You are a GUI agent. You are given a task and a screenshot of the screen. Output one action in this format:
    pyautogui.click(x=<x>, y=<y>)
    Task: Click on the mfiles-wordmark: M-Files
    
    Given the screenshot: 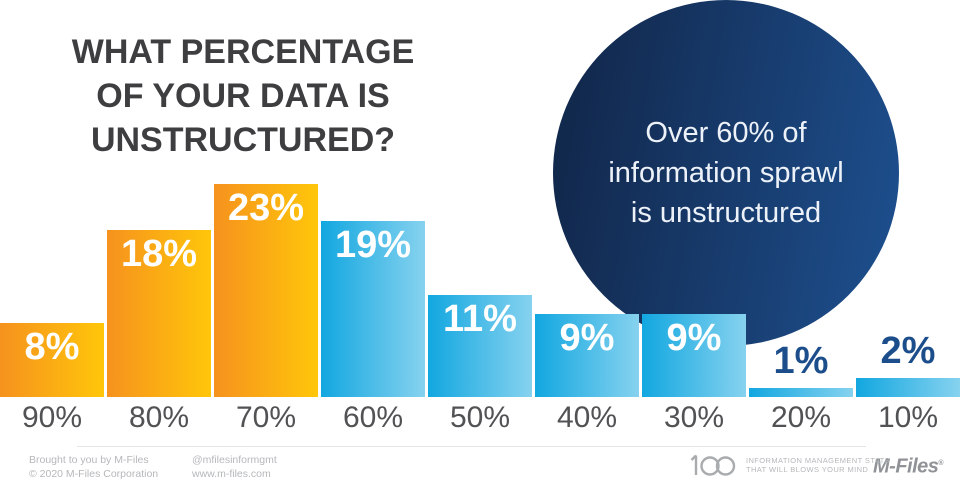 What is the action you would take?
    pyautogui.click(x=906, y=466)
    